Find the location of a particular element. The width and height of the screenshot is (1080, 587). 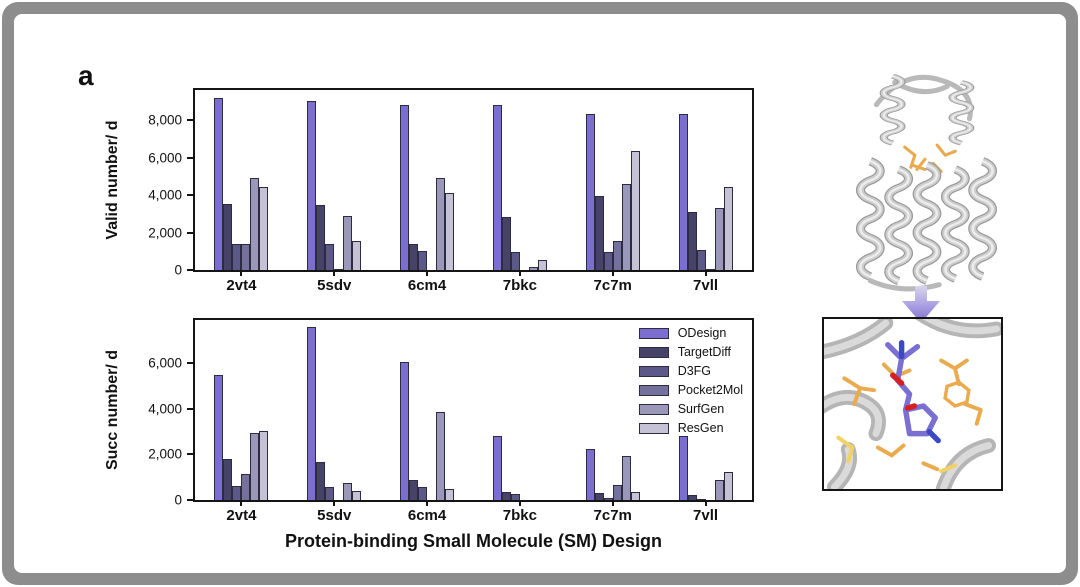

binding-site-illustration is located at coordinates (912, 404).